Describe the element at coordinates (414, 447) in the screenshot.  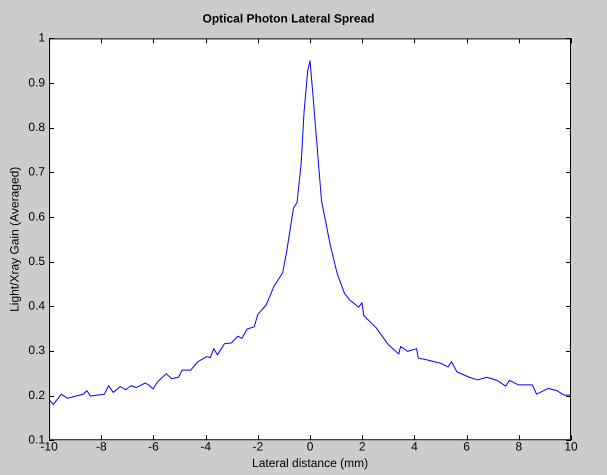
I see `x-tick-label: 4` at that location.